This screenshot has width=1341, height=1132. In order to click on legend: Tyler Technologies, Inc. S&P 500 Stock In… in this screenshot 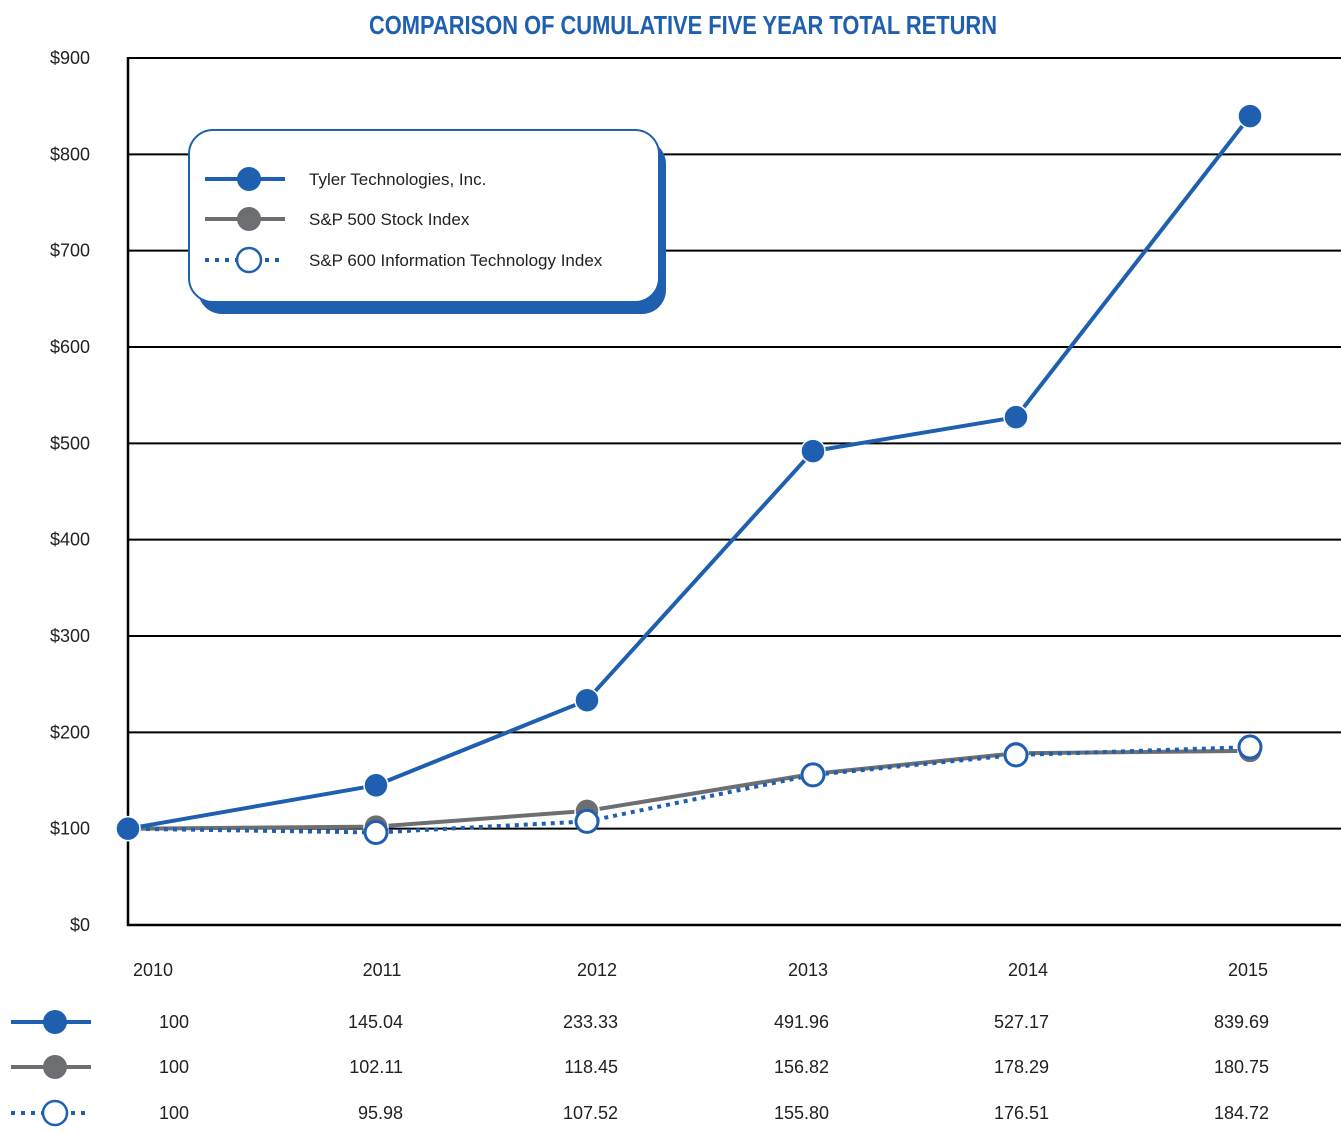, I will do `click(427, 221)`.